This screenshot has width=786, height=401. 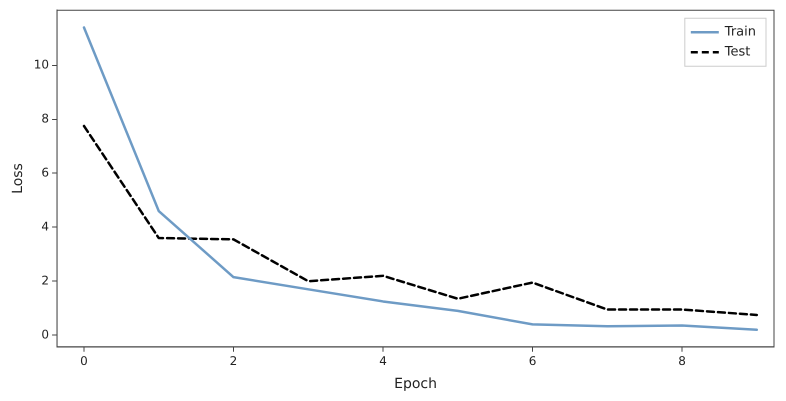 I want to click on y-tick-label: 2, so click(x=45, y=280).